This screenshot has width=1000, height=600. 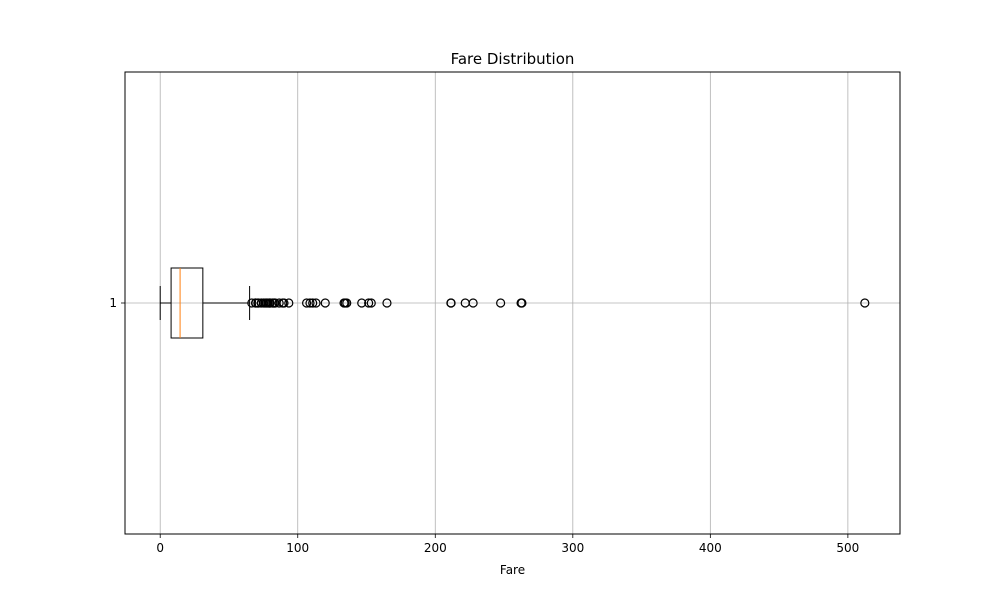 I want to click on interquartile-box, so click(x=187, y=303).